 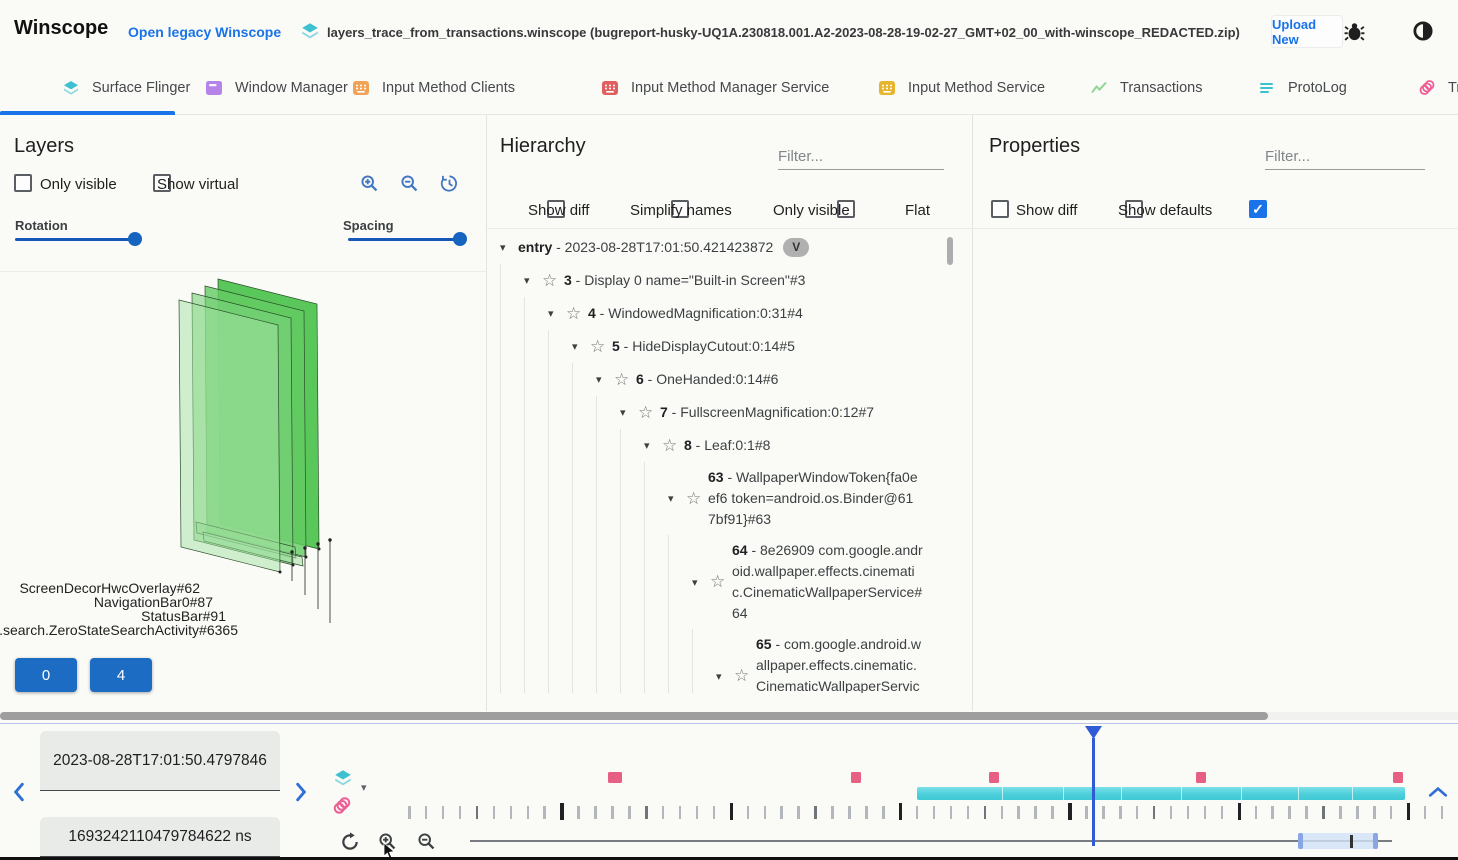 What do you see at coordinates (1423, 33) in the screenshot?
I see `dark-mode-toggle-icon` at bounding box center [1423, 33].